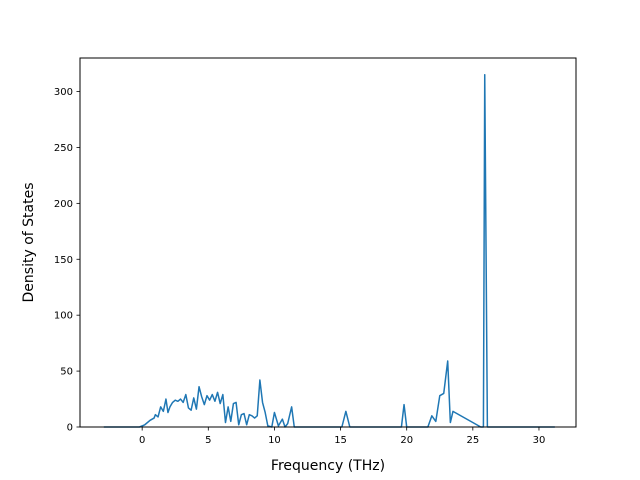 The image size is (640, 480). I want to click on y-axis-label: Density of States, so click(29, 243).